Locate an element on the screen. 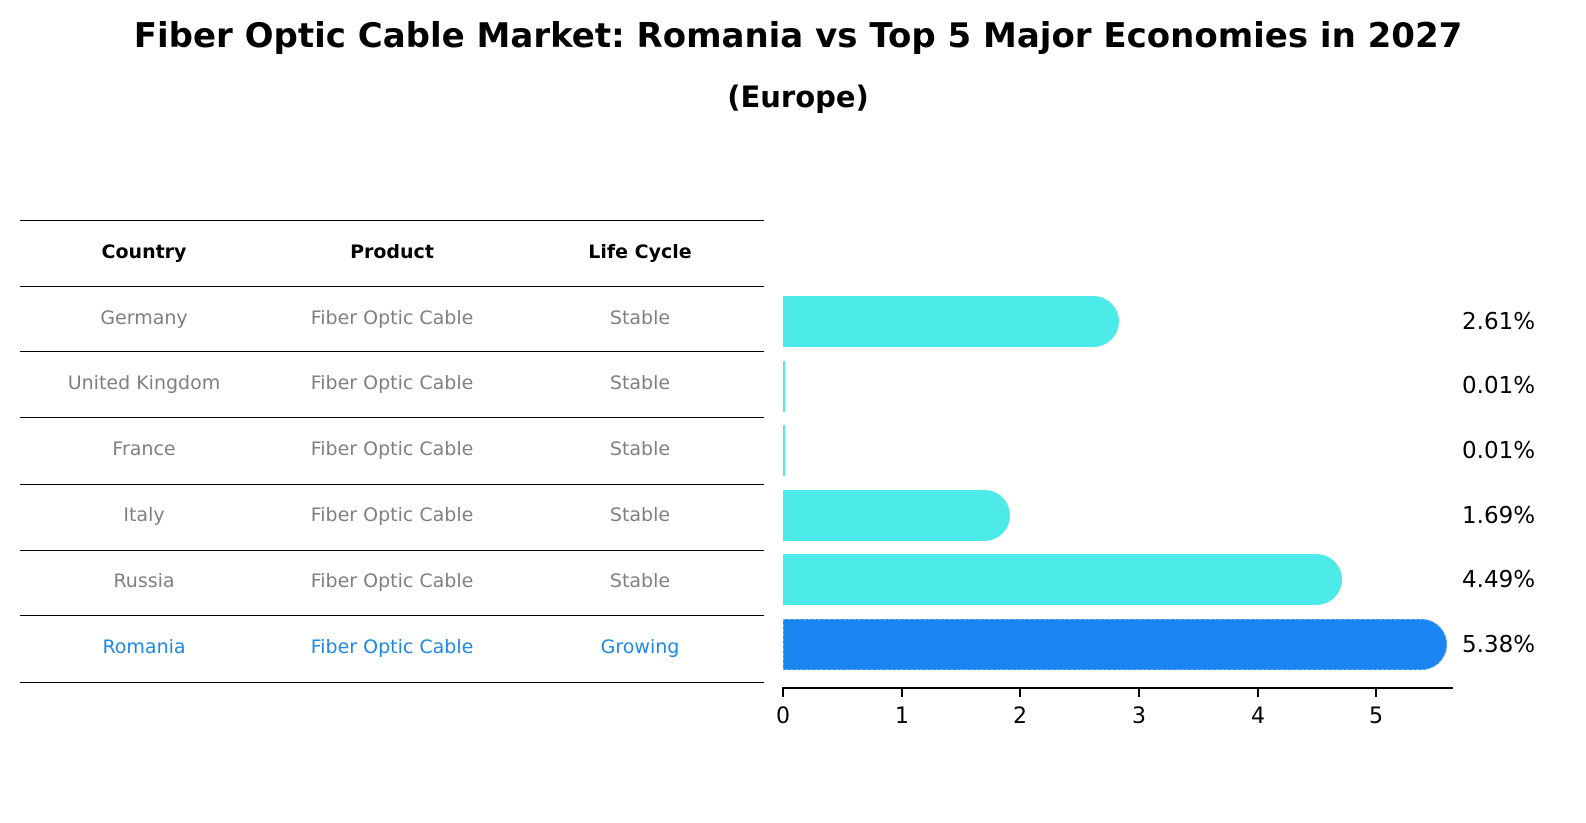 The image size is (1586, 823). bar-italy is located at coordinates (896, 515).